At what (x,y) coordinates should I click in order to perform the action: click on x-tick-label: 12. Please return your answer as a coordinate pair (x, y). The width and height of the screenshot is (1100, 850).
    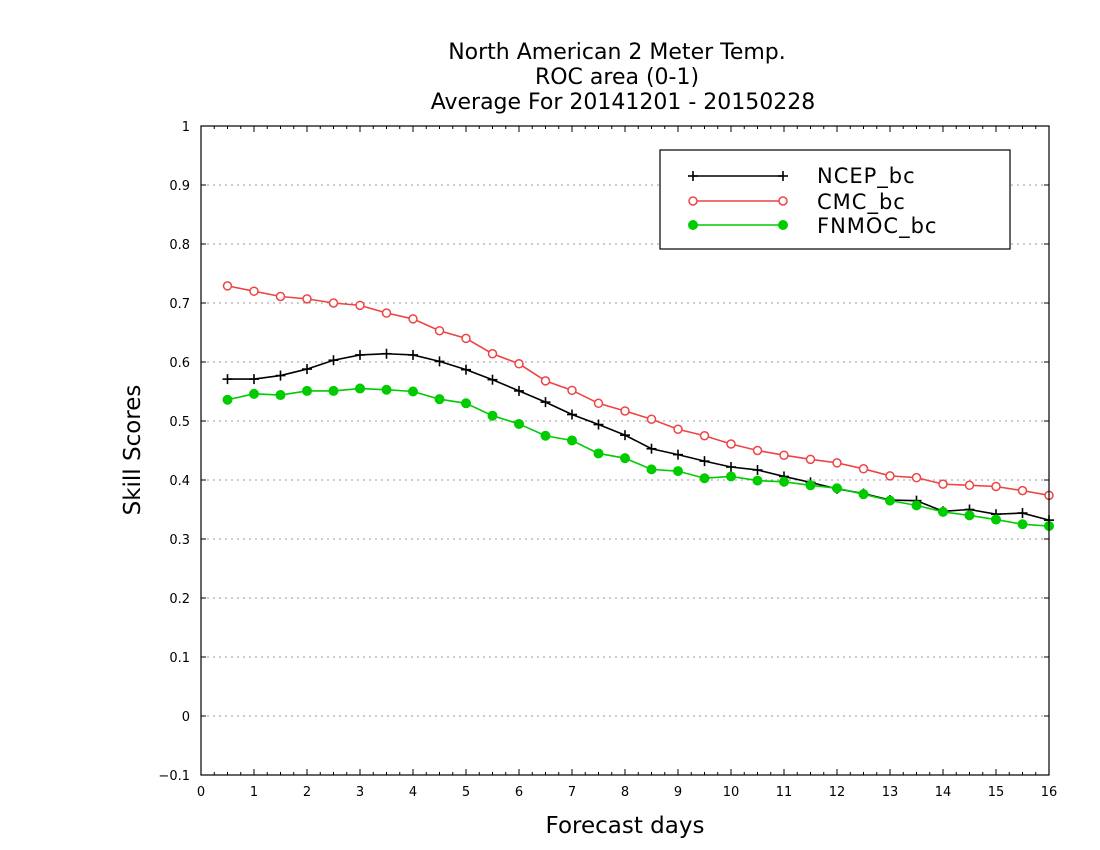
    Looking at the image, I should click on (837, 792).